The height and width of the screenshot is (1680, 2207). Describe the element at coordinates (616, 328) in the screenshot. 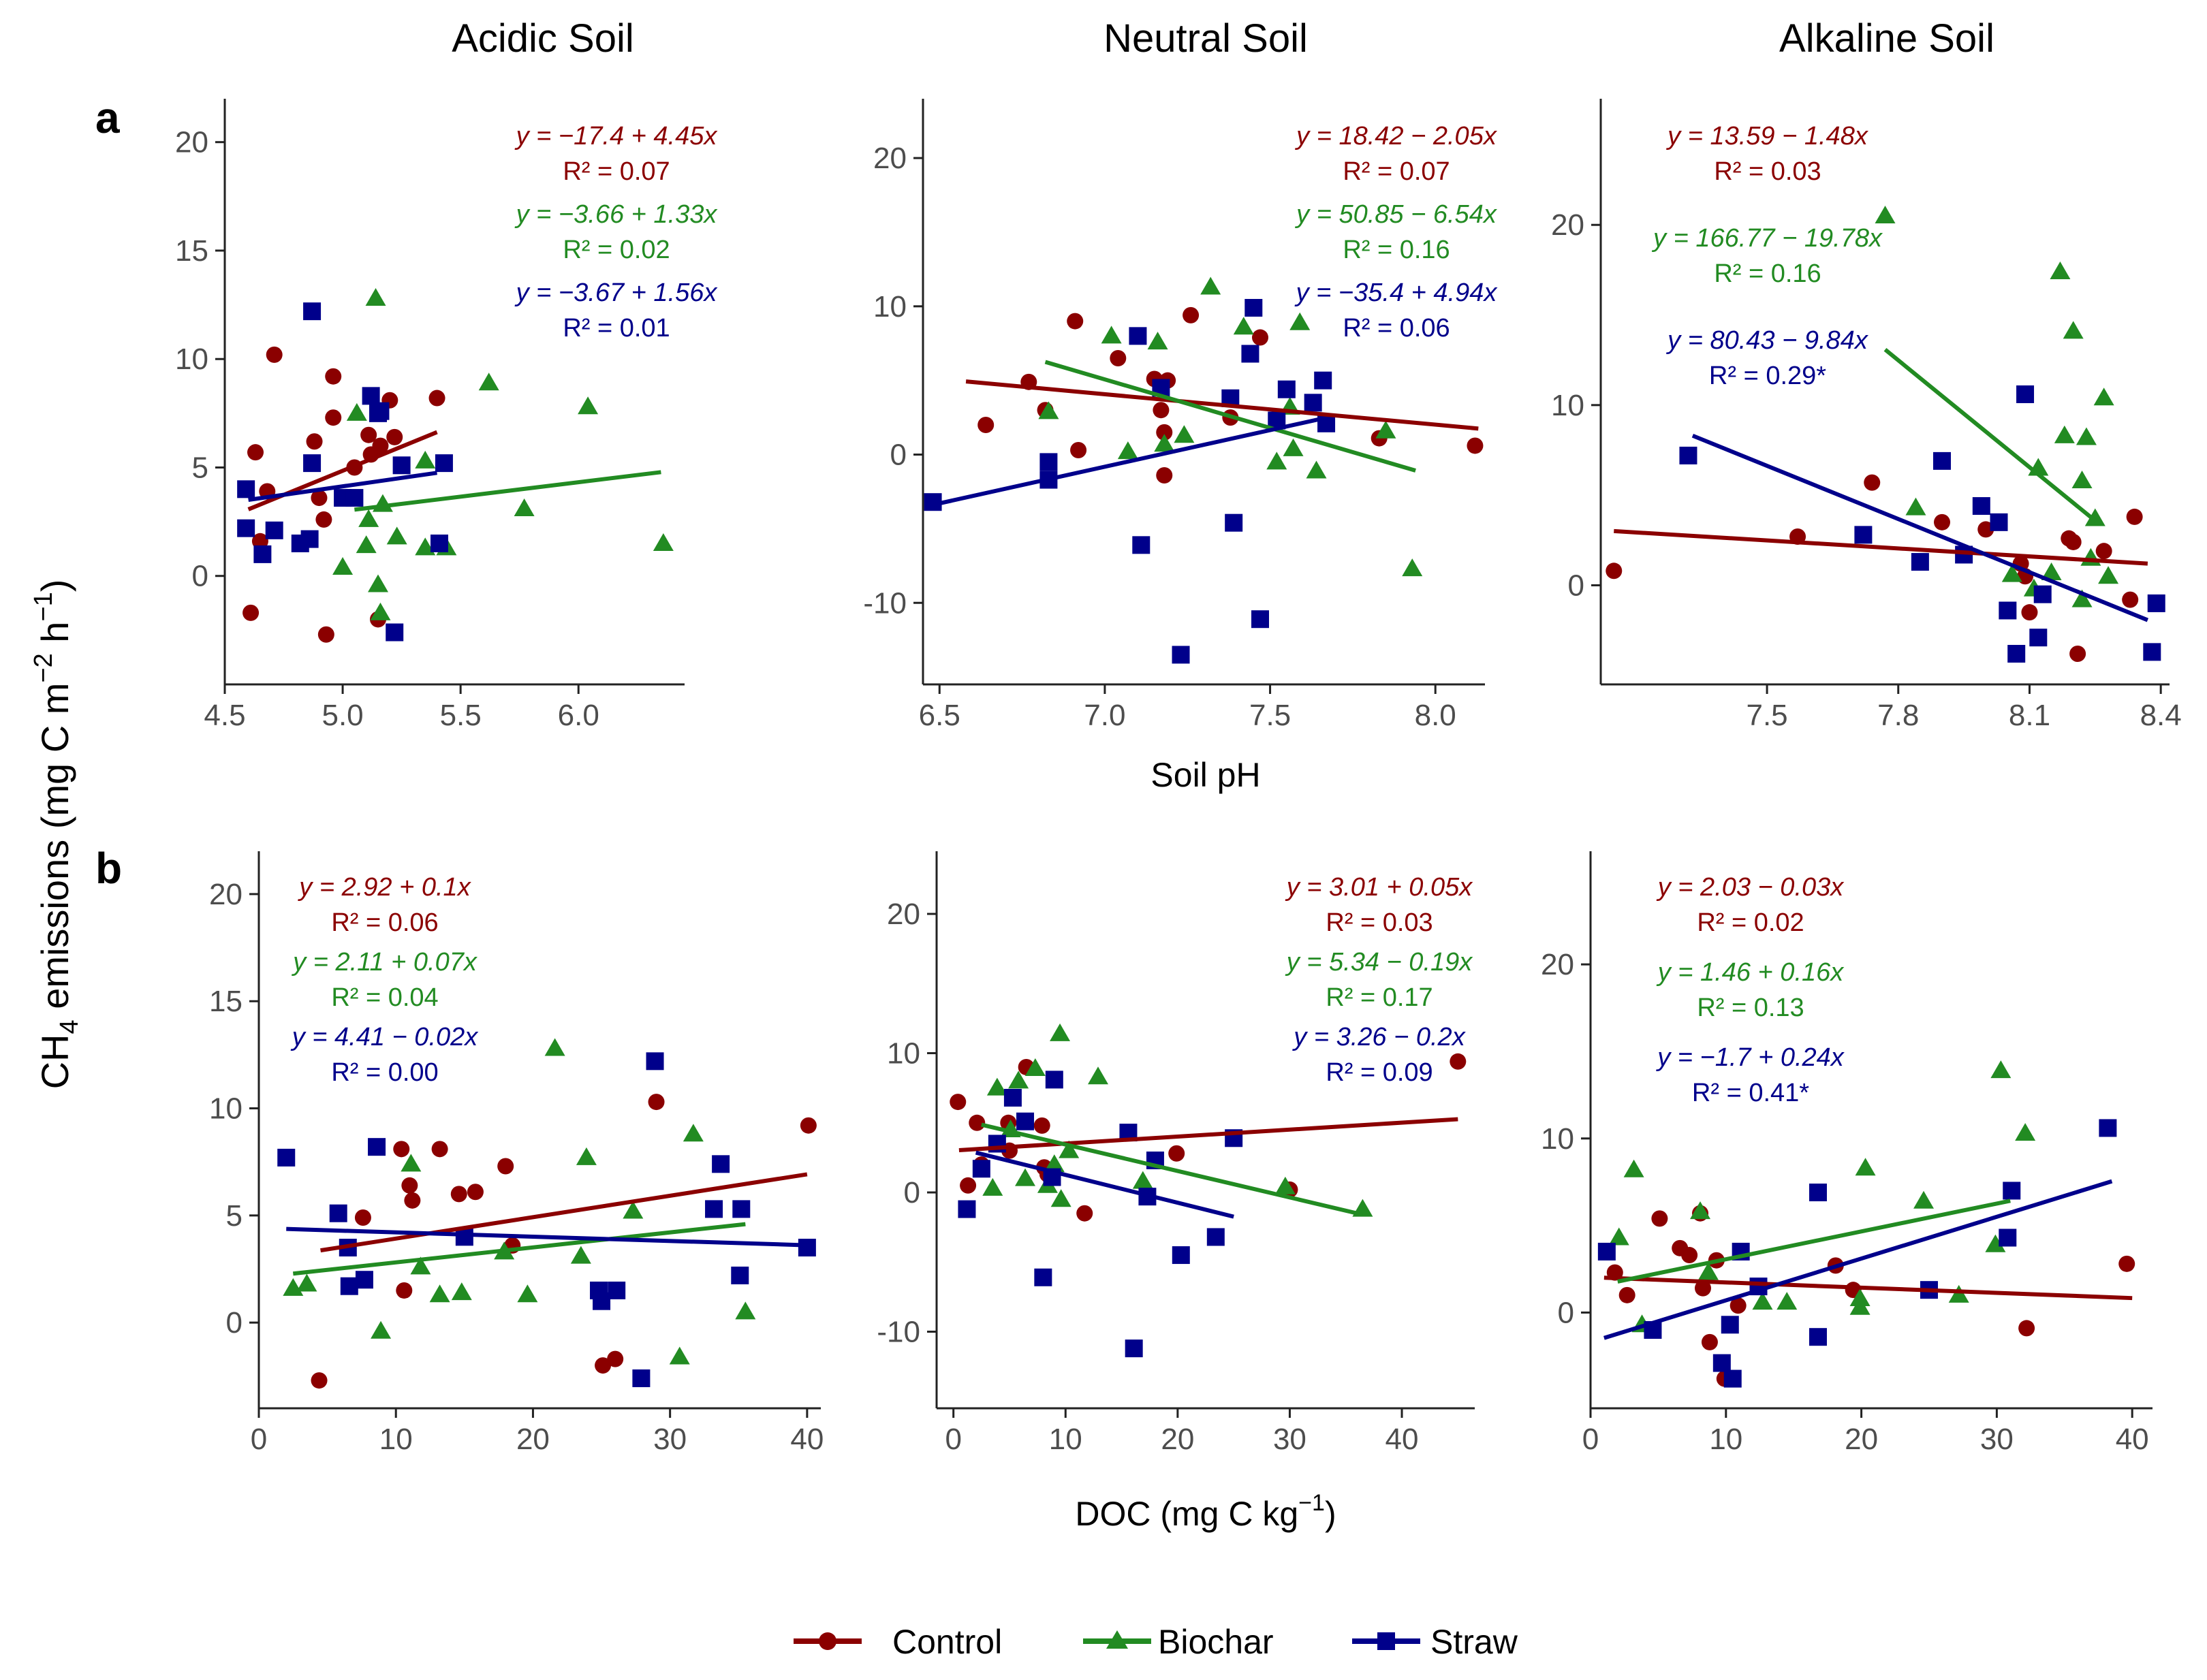

I see `fit-r2-straw: R² = 0.01` at that location.